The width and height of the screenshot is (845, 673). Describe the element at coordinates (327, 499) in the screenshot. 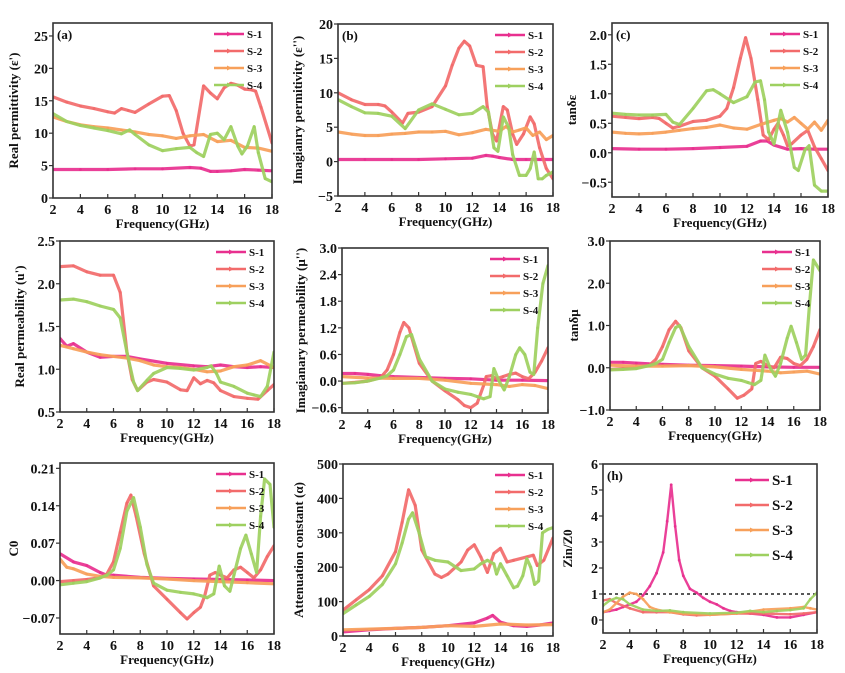

I see `y-tick-label: 400` at that location.